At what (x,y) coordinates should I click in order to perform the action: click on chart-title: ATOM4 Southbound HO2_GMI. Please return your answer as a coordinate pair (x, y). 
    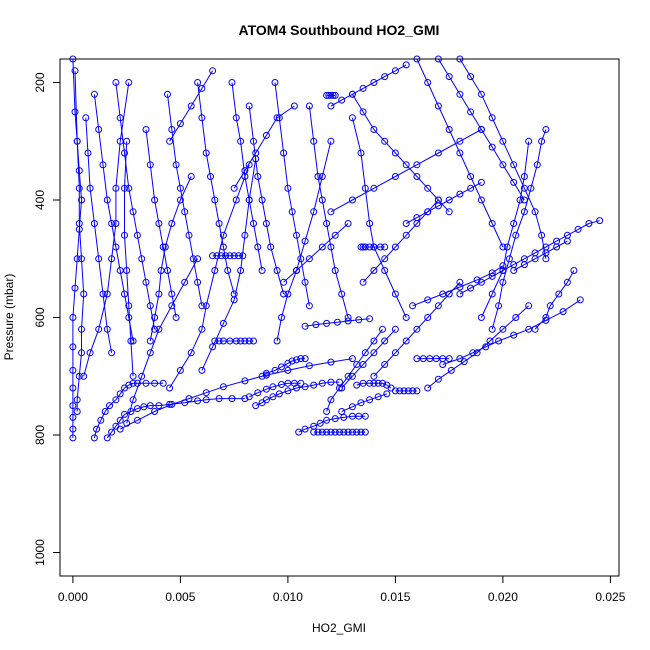
    Looking at the image, I should click on (339, 30).